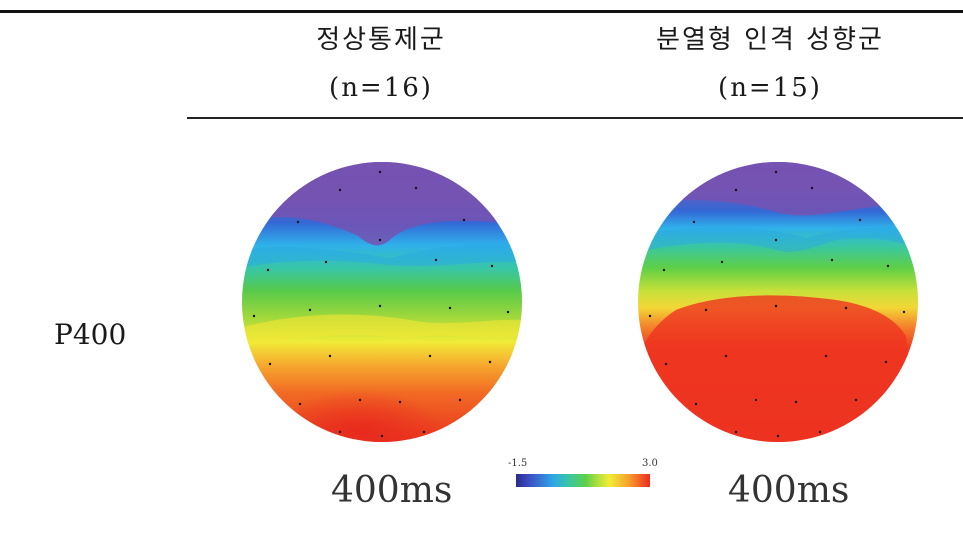 The width and height of the screenshot is (963, 550). What do you see at coordinates (650, 463) in the screenshot?
I see `colorbar-max-label: 3.0` at bounding box center [650, 463].